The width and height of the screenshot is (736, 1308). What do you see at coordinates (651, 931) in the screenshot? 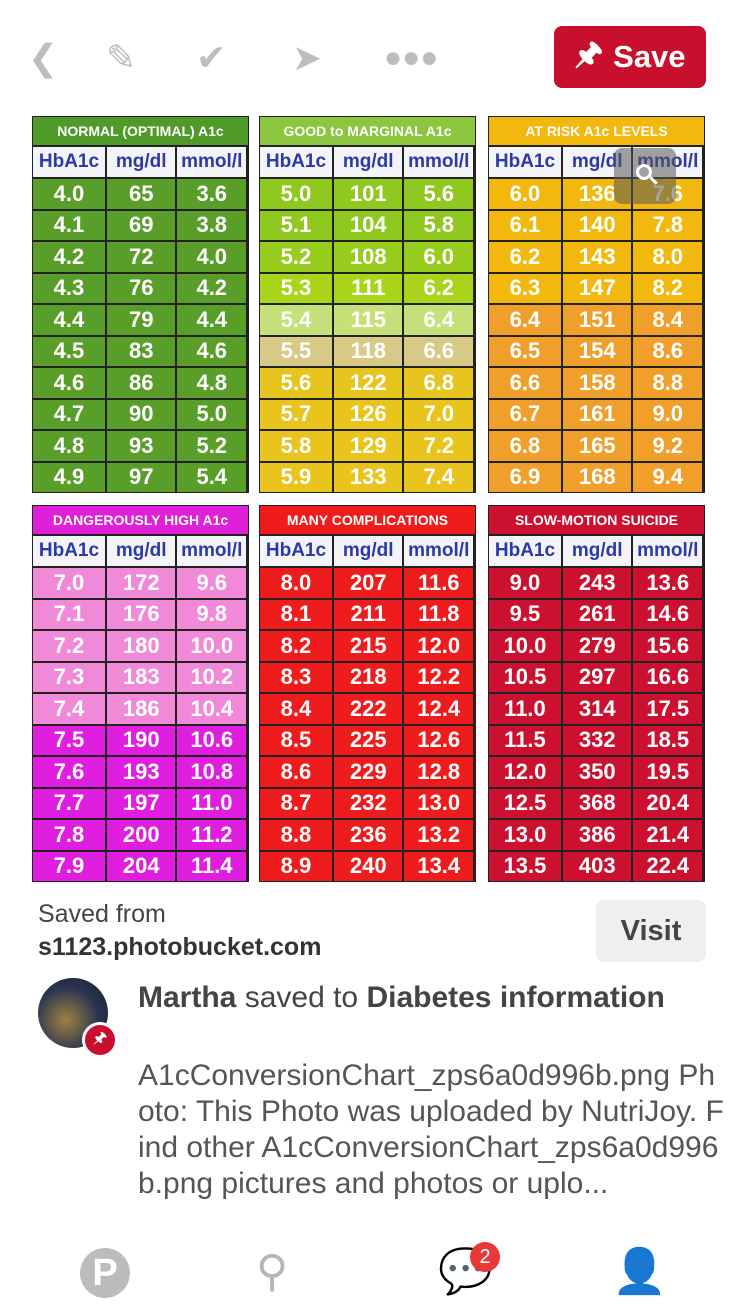
I see `visit-button: Visit` at bounding box center [651, 931].